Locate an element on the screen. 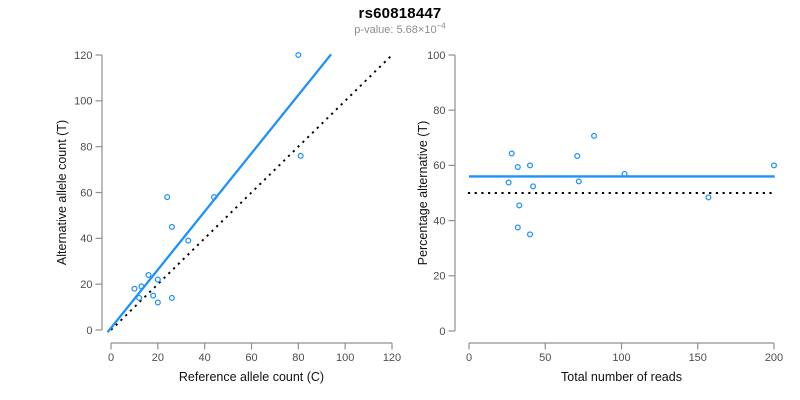 The height and width of the screenshot is (400, 800). x-tick-label: 60 is located at coordinates (251, 358).